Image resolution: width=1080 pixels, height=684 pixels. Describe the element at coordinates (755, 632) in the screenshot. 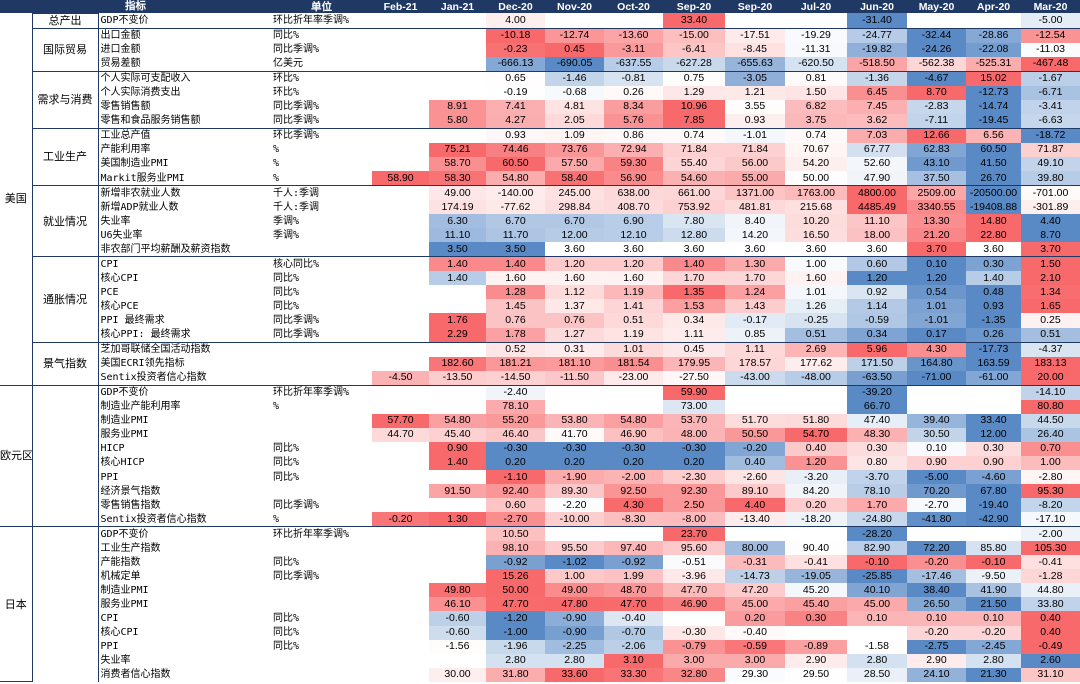

I see `value-cell: -0.40` at that location.